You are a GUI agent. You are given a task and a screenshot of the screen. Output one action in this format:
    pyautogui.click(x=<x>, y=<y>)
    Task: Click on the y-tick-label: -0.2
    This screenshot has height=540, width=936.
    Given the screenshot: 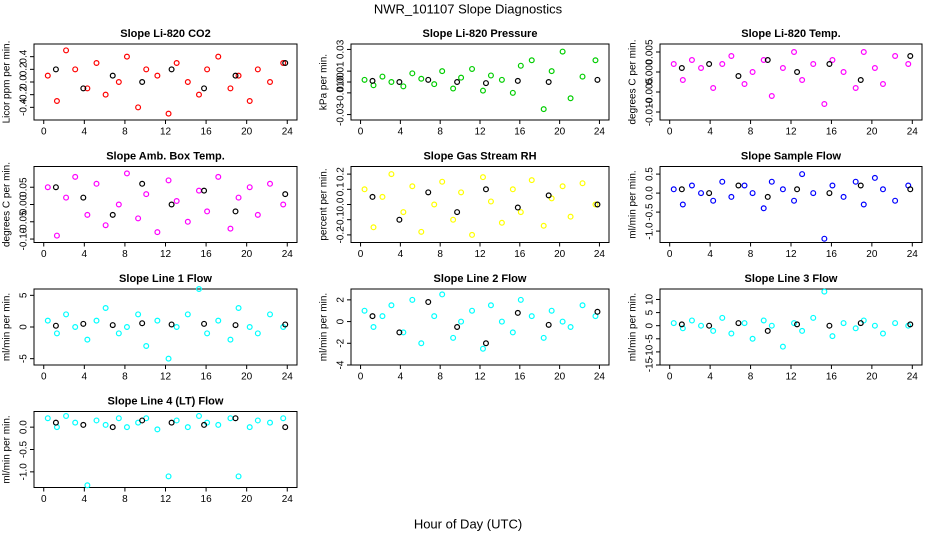 What is the action you would take?
    pyautogui.click(x=24, y=95)
    